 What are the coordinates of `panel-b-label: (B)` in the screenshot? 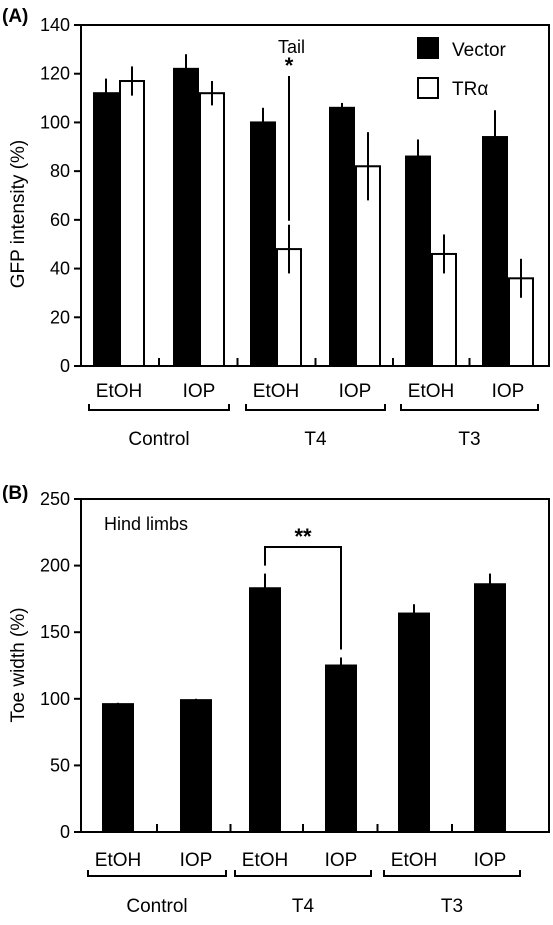 It's located at (15, 493).